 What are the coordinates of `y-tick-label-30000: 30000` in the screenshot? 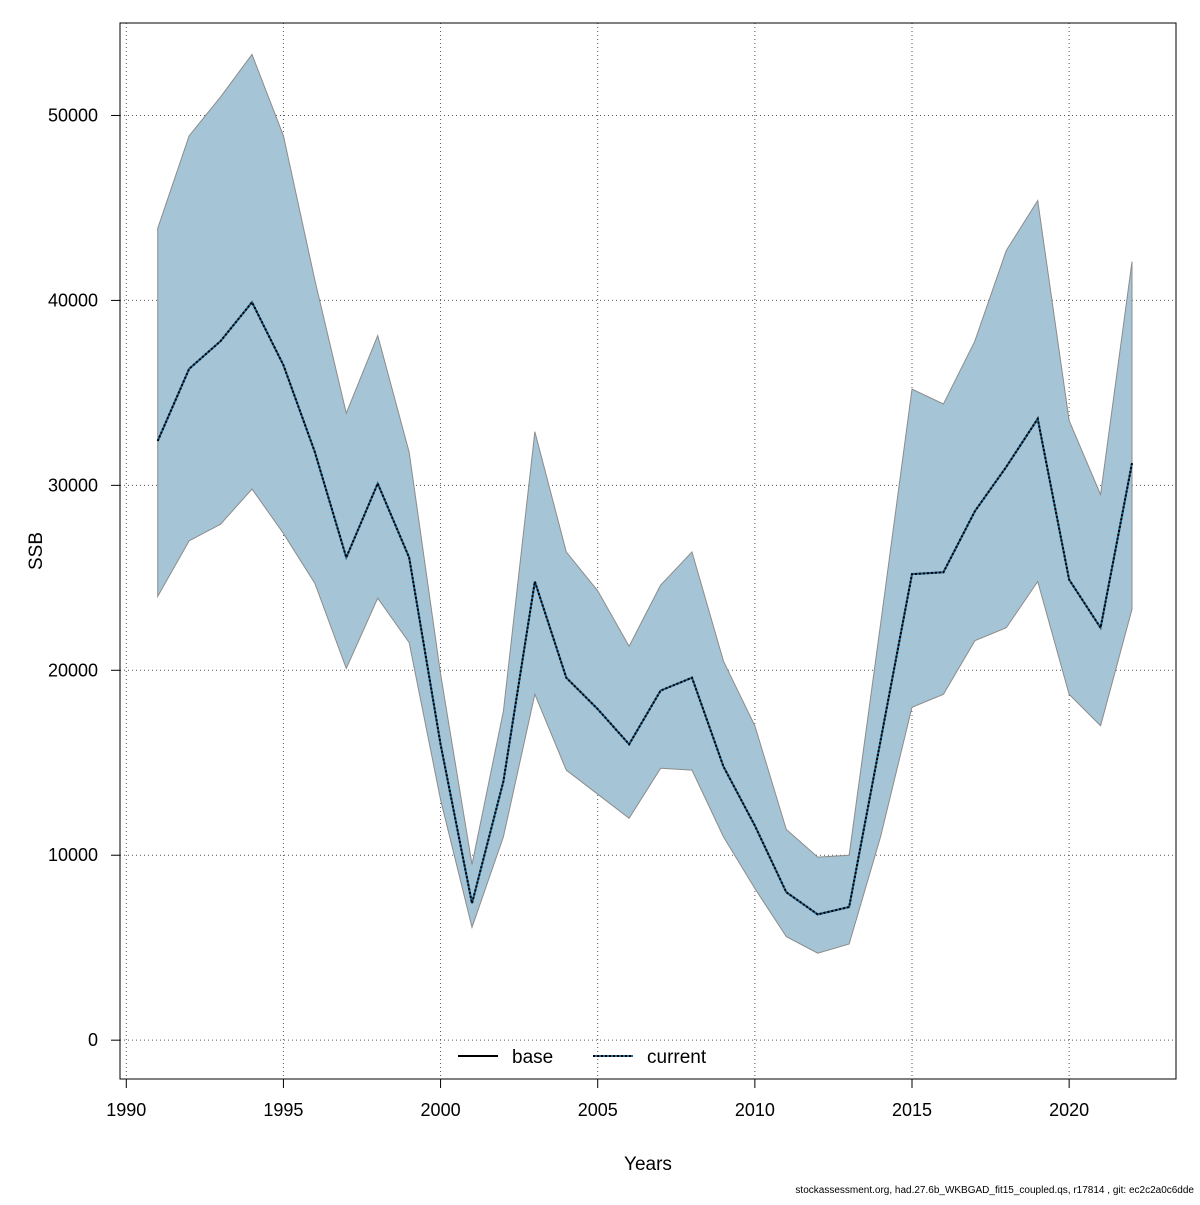 It's located at (73, 485).